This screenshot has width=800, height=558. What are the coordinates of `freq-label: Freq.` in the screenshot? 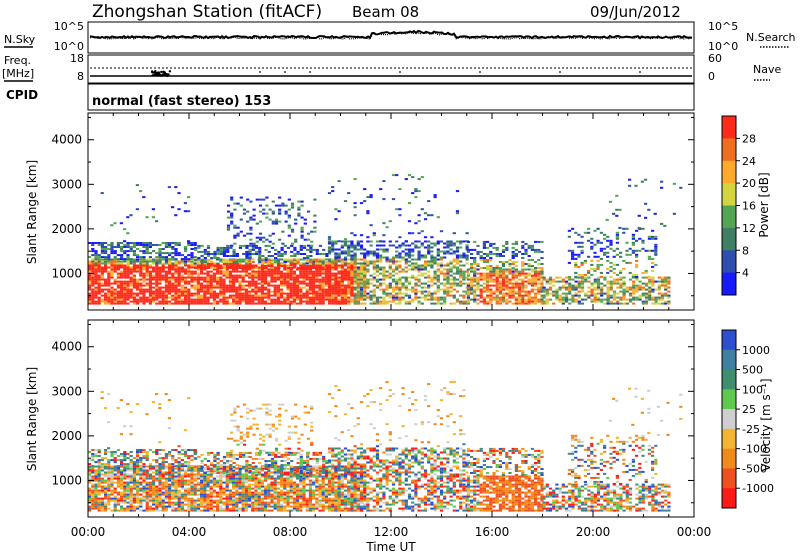 It's located at (17, 60).